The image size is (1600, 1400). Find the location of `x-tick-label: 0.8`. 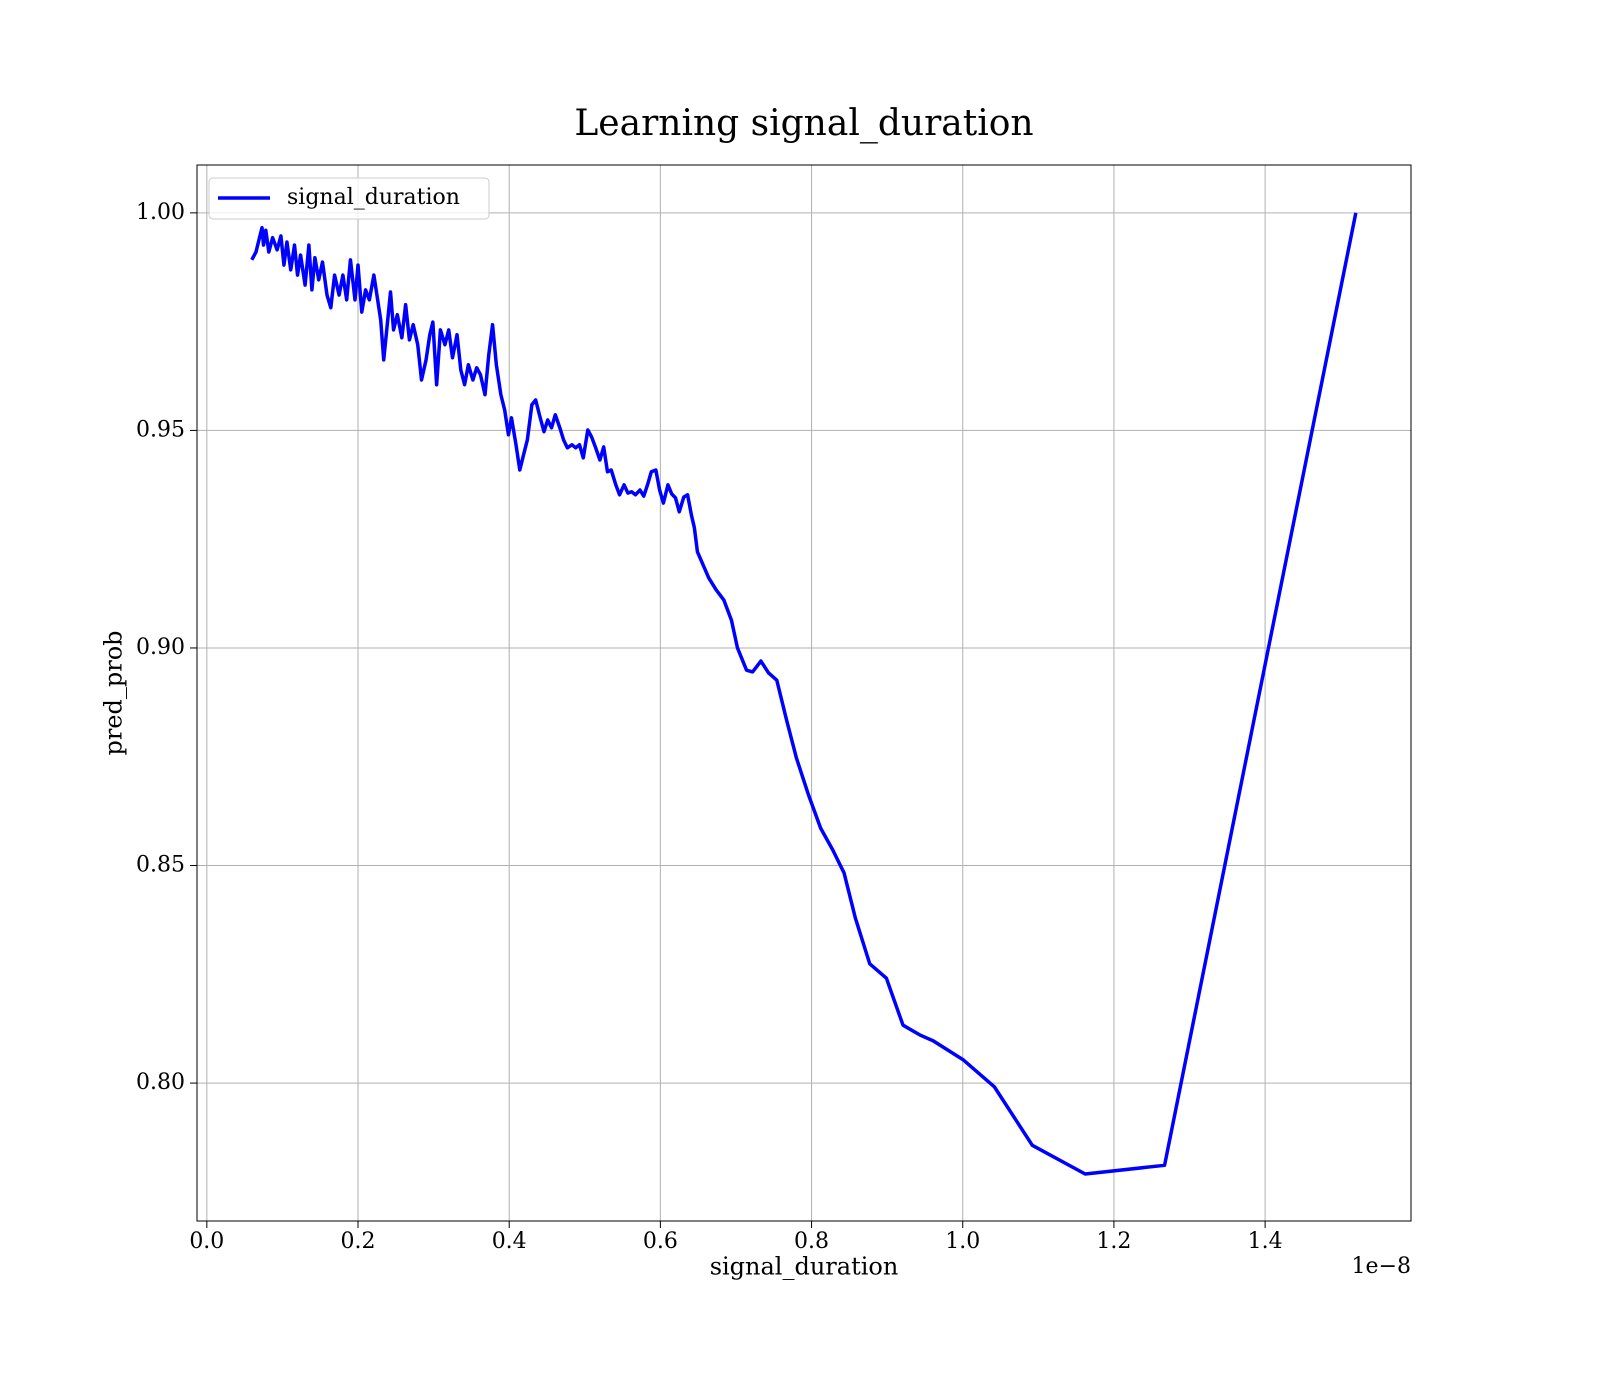

x-tick-label: 0.8 is located at coordinates (811, 1241).